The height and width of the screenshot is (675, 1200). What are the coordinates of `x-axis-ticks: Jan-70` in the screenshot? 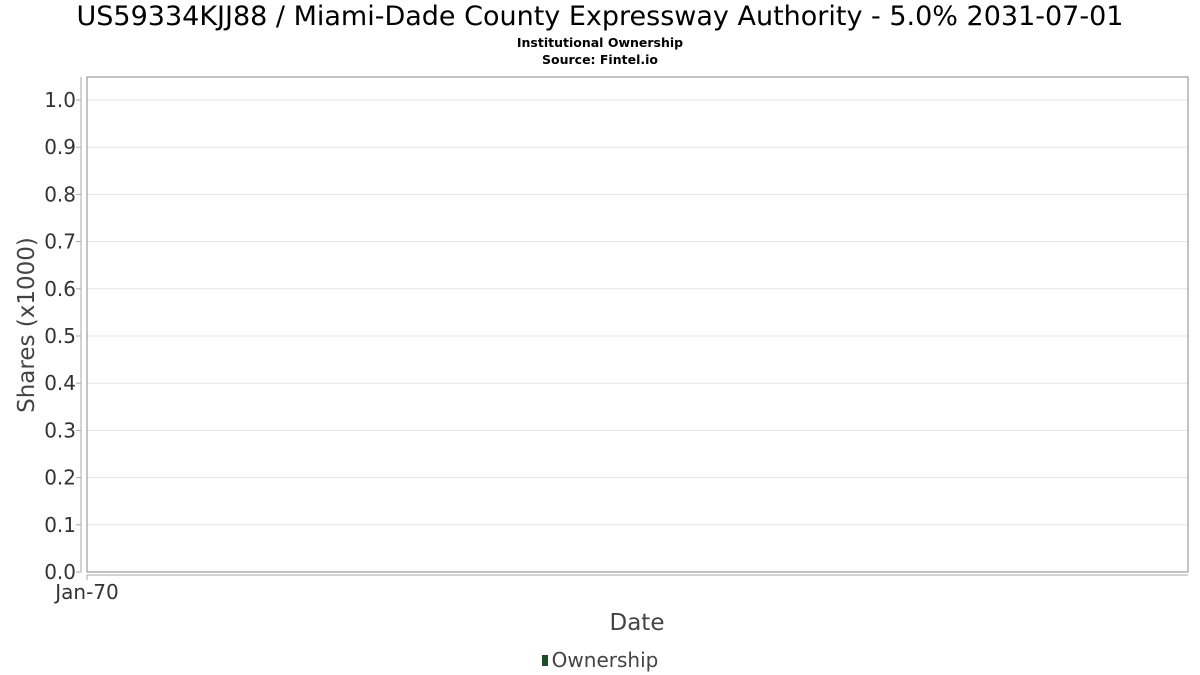 It's located at (86, 589).